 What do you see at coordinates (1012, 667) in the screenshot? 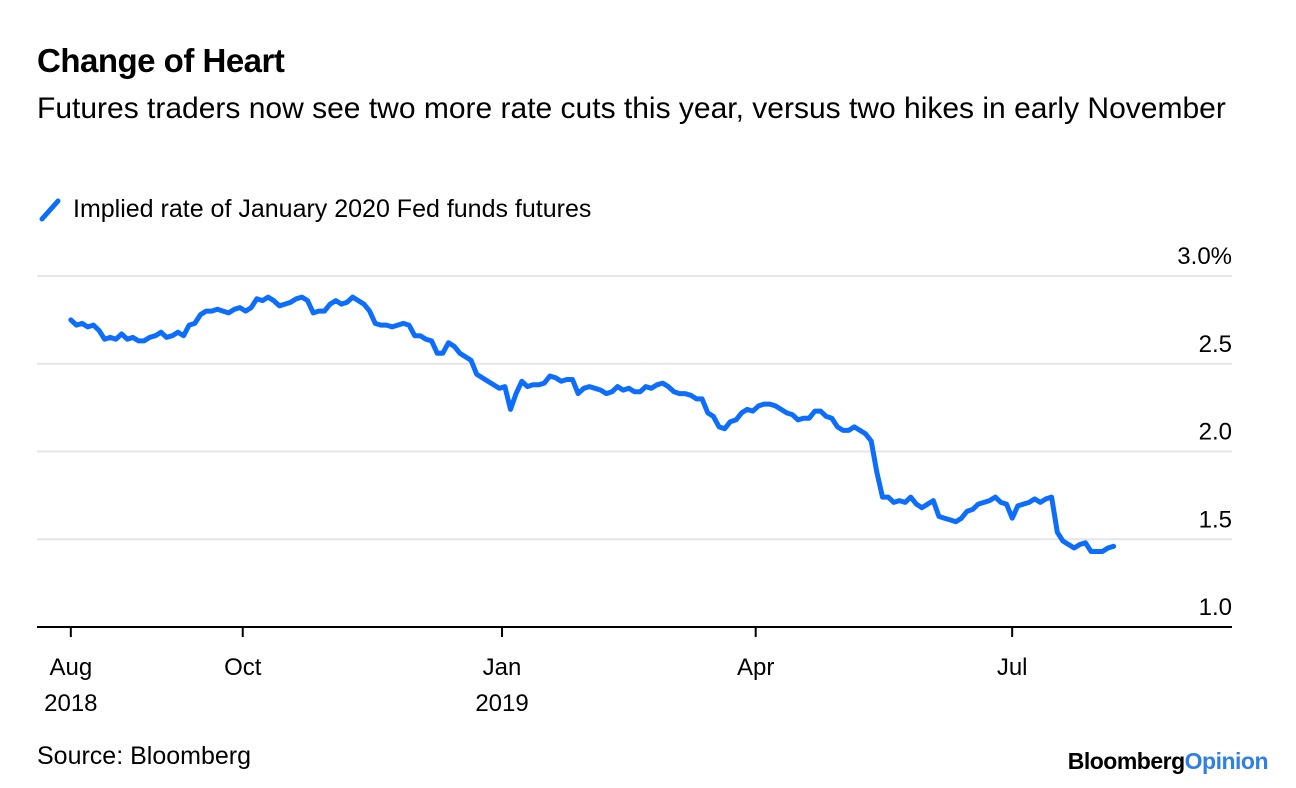
I see `x-tick-label: Jul` at bounding box center [1012, 667].